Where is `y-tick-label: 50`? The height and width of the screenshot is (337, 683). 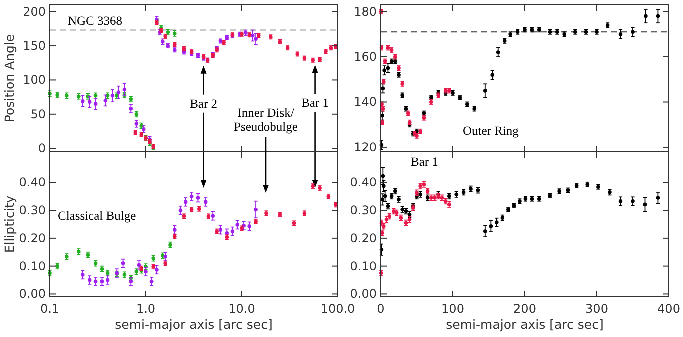 y-tick-label: 50 is located at coordinates (38, 114).